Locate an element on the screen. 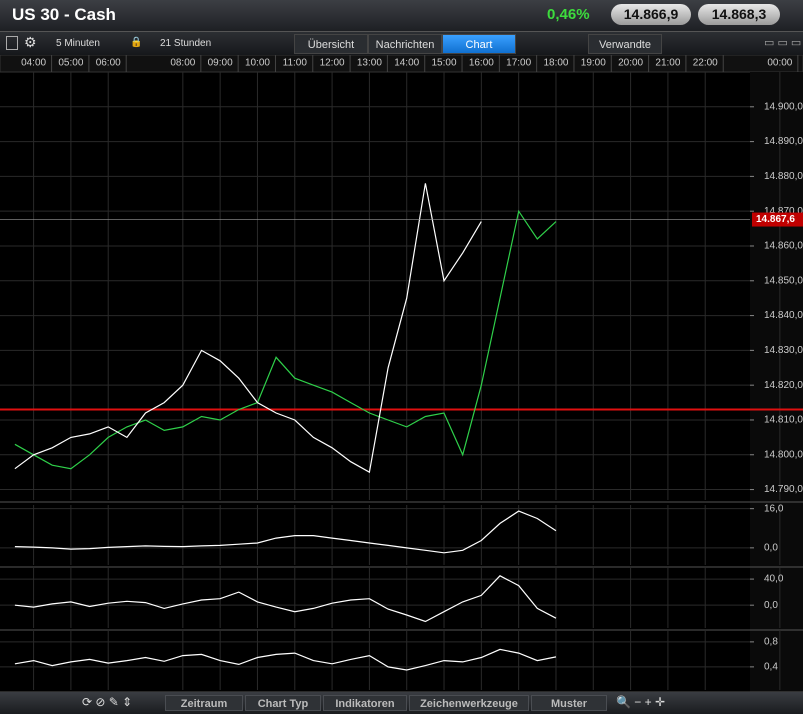  x-tick-label: 13:00 is located at coordinates (369, 63).